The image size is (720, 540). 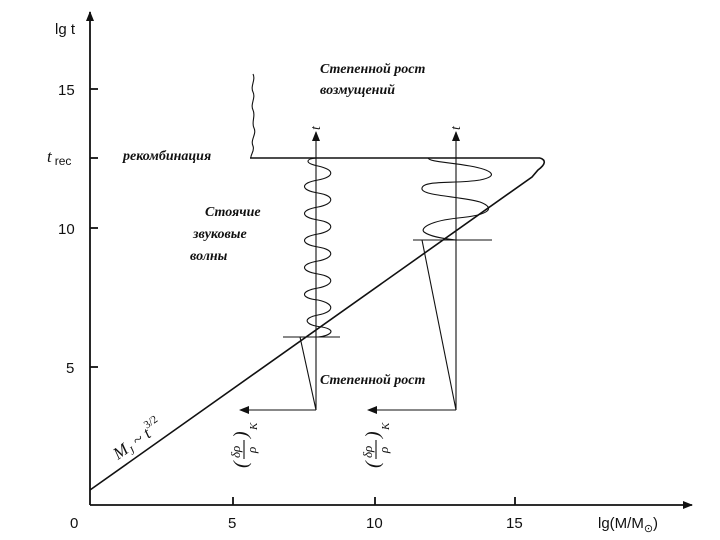 I want to click on x-ticks, so click(x=374, y=501).